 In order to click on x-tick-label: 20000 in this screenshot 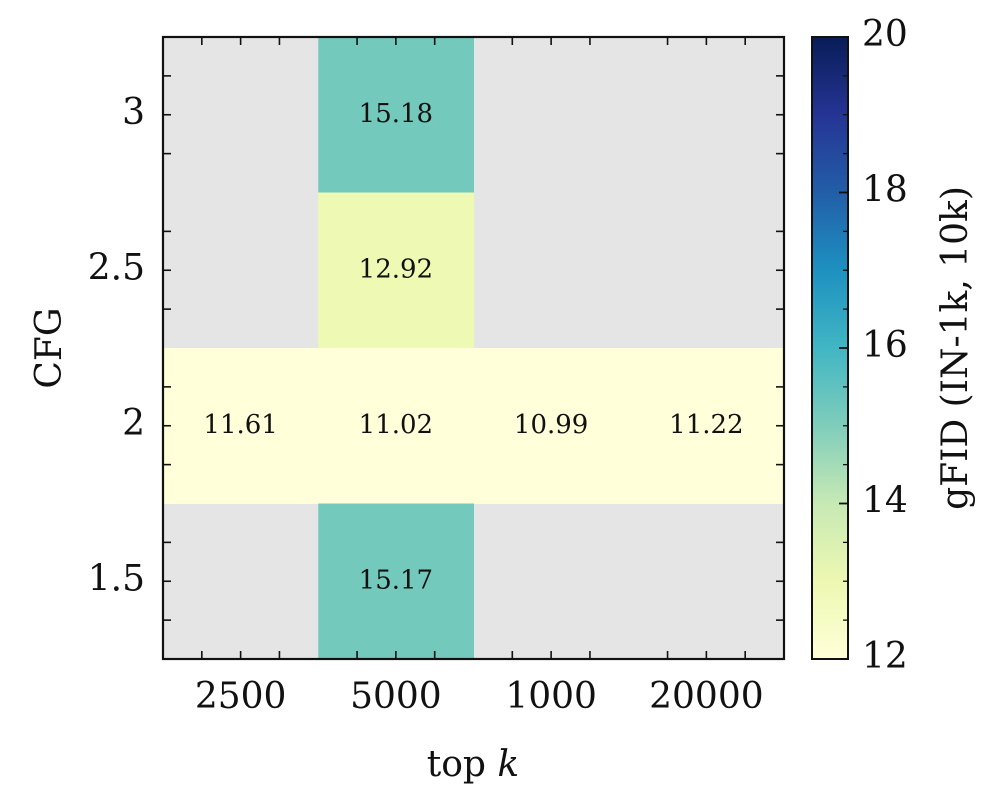, I will do `click(706, 696)`.